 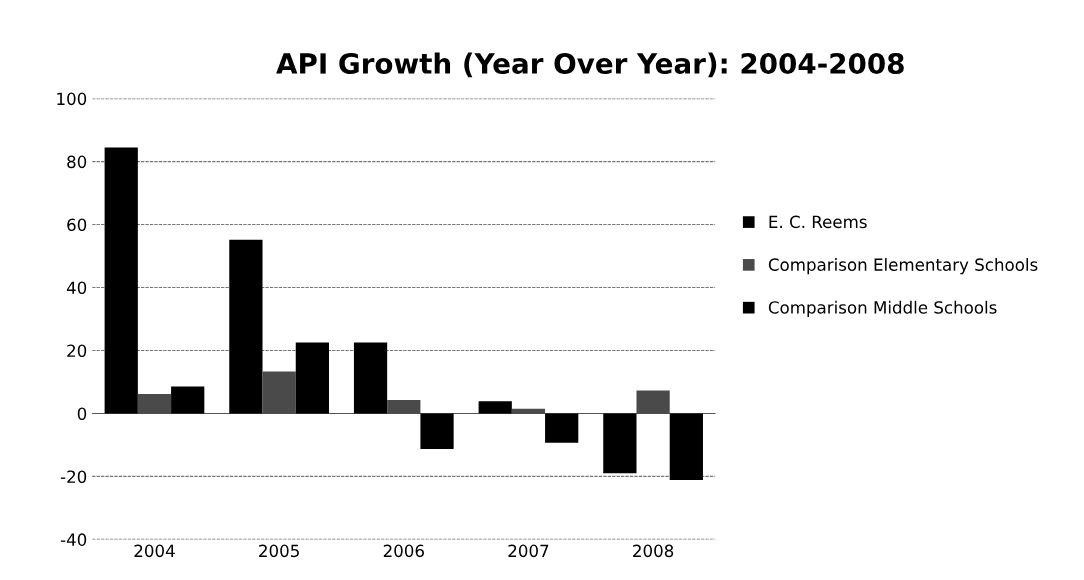 I want to click on x-tick-label: 2005, so click(x=279, y=551).